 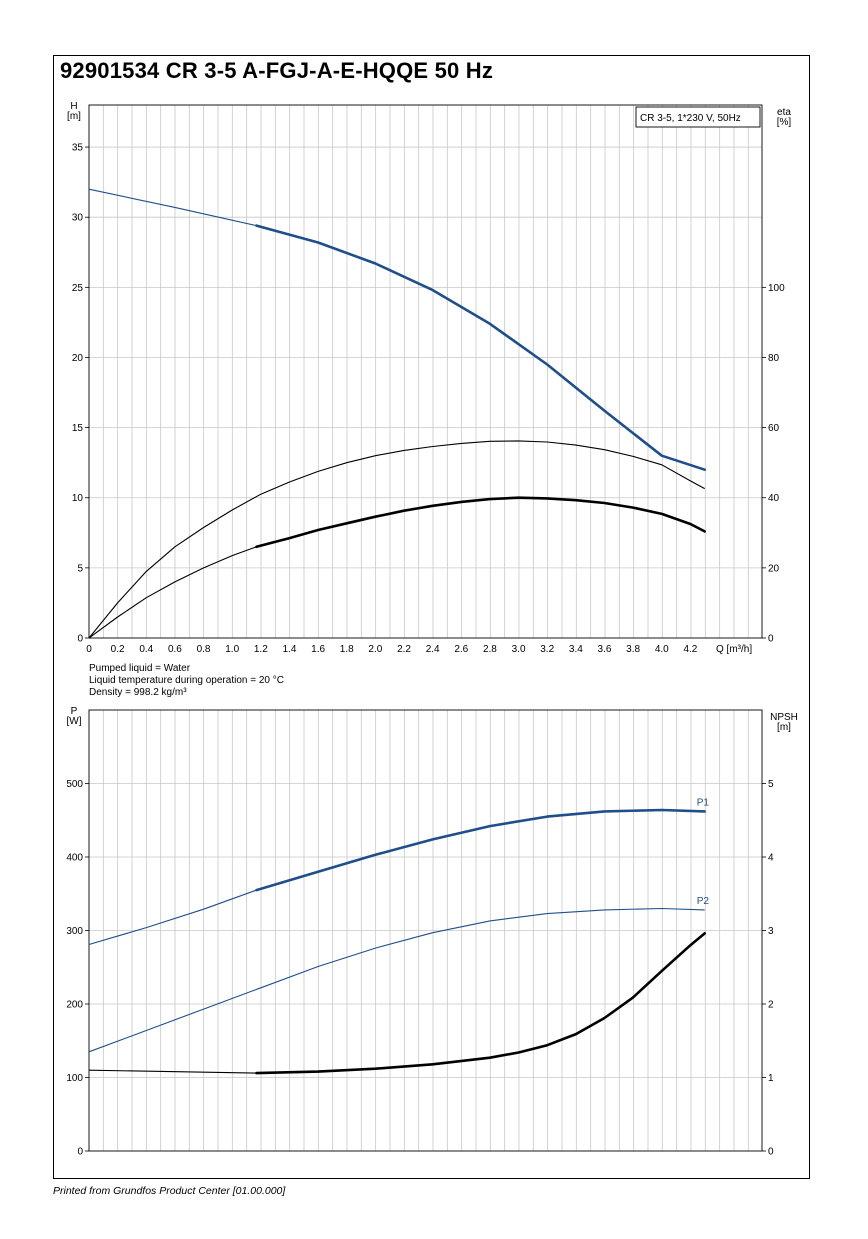 I want to click on x-tick-label: 1.0, so click(x=232, y=649).